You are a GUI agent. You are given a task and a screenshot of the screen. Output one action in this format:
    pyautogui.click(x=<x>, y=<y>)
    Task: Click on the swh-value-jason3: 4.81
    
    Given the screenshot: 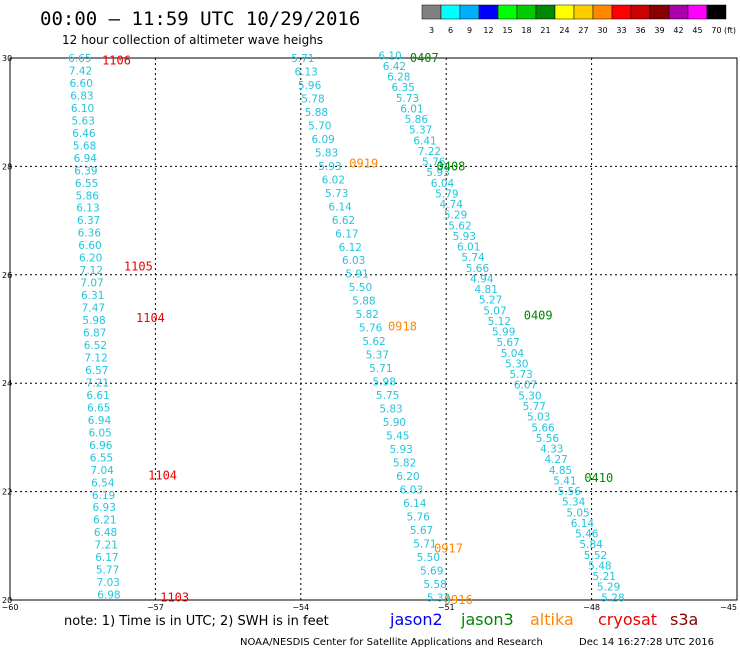 What is the action you would take?
    pyautogui.click(x=486, y=290)
    